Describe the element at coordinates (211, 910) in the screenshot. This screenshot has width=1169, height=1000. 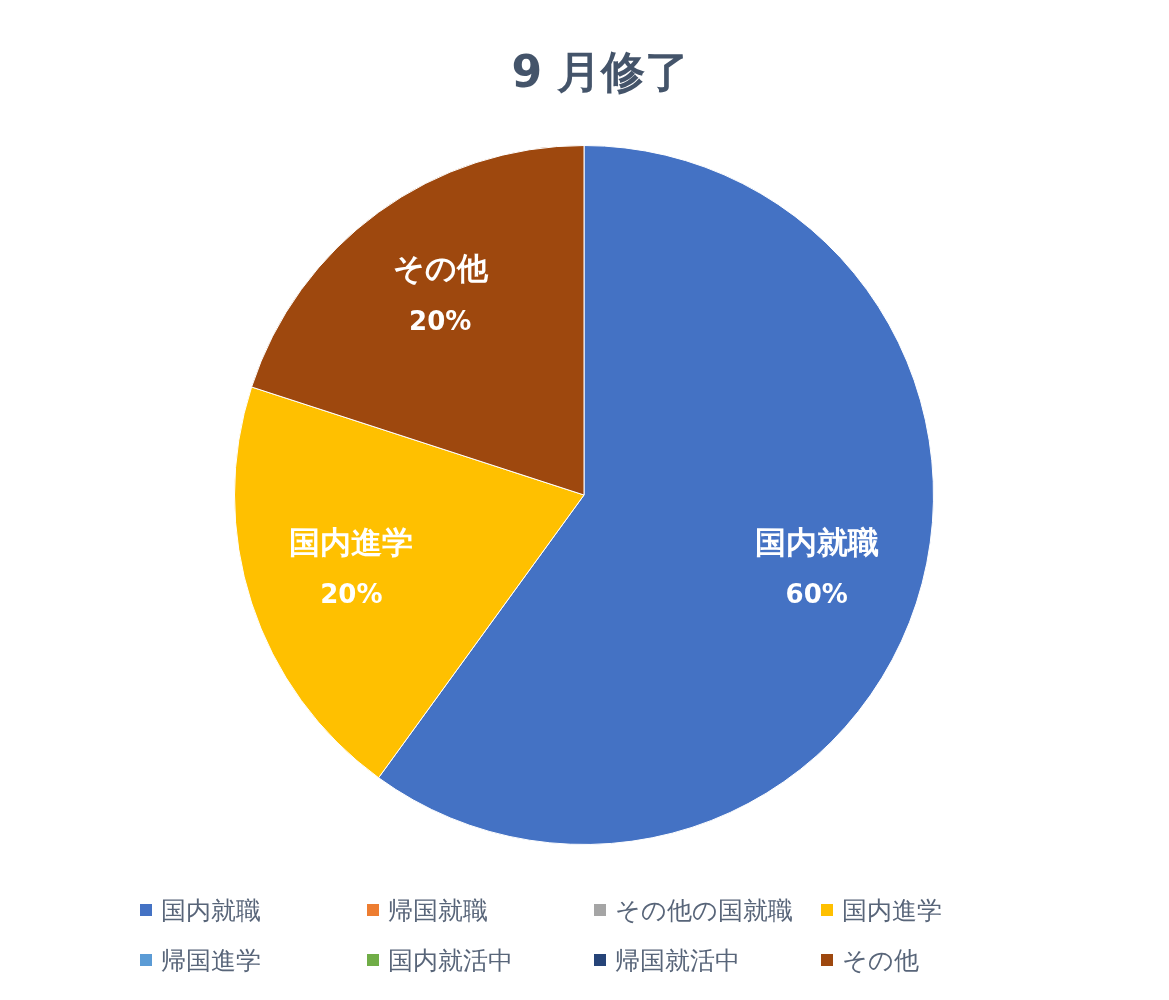
I see `legend-label: 国内就職` at that location.